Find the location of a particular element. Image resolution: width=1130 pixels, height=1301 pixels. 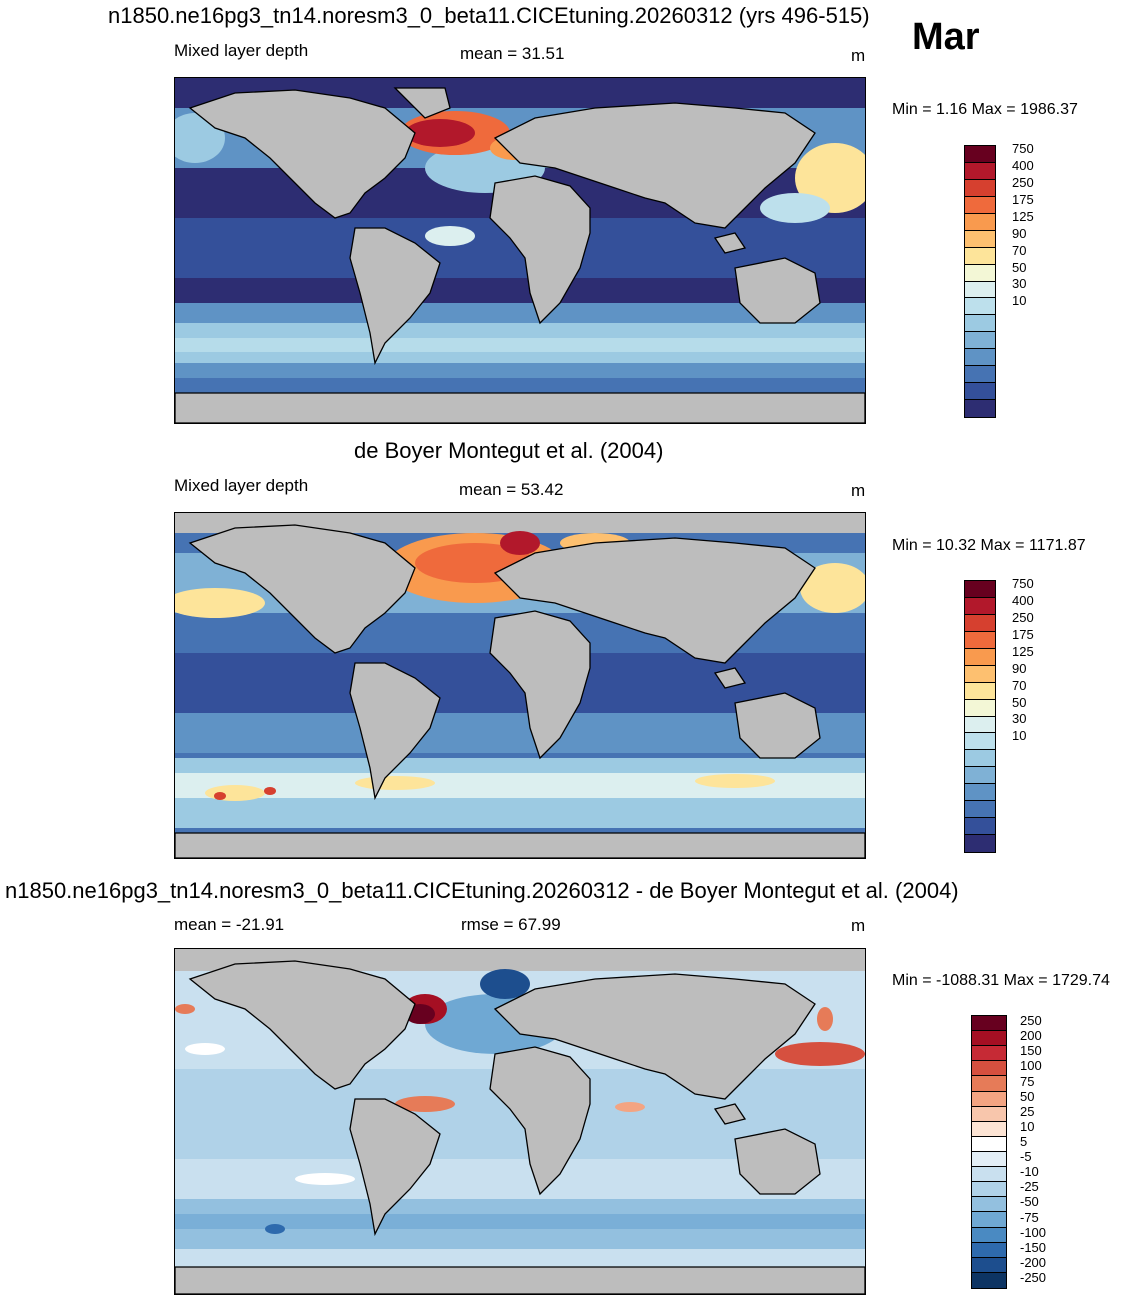

panel2-colorbar is located at coordinates (980, 716).